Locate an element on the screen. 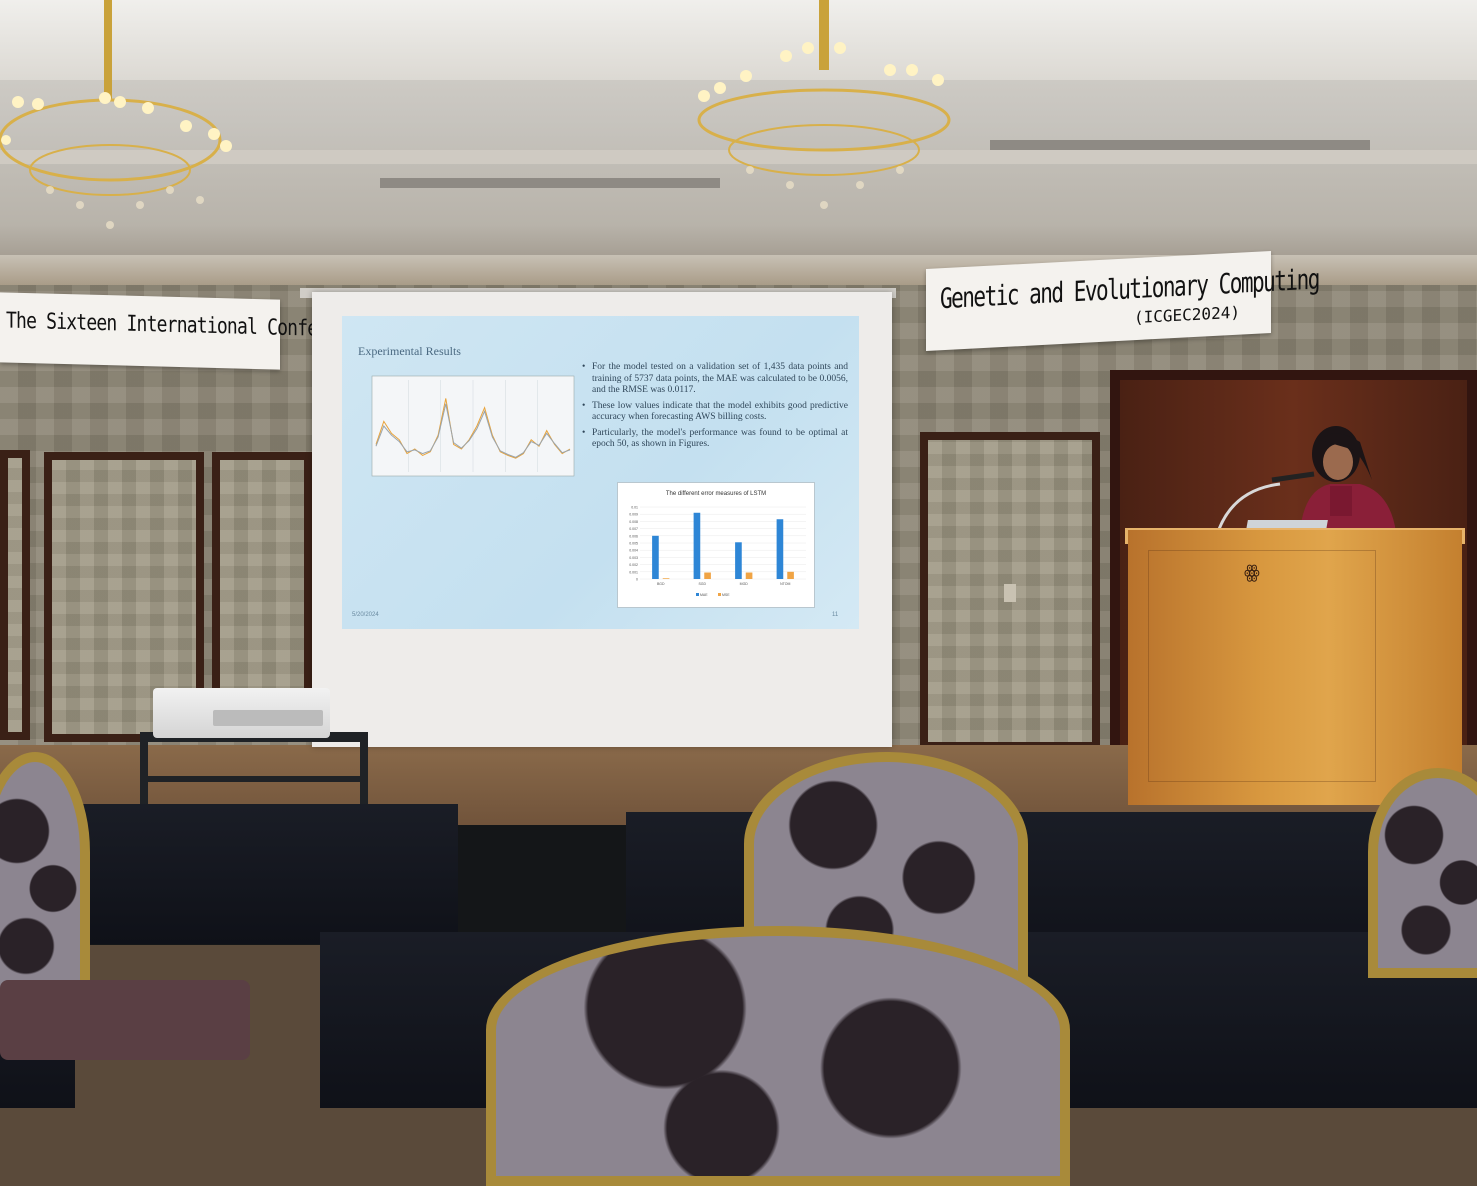  projector is located at coordinates (241, 713).